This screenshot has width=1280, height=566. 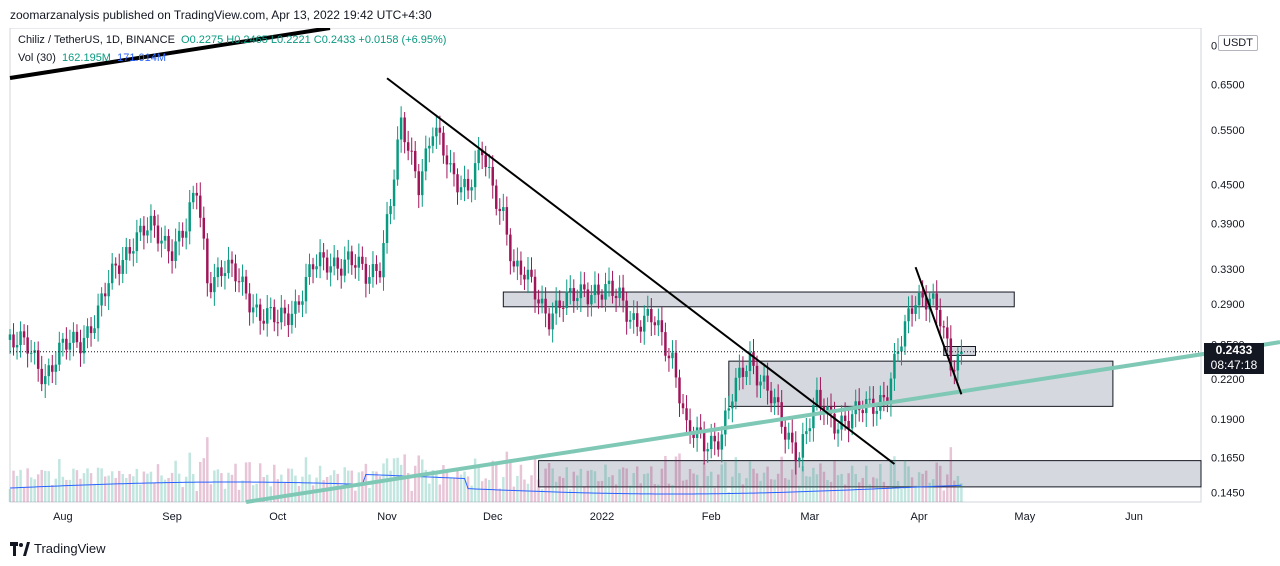 What do you see at coordinates (86, 58) in the screenshot?
I see `legend-volume-value: 162.195M` at bounding box center [86, 58].